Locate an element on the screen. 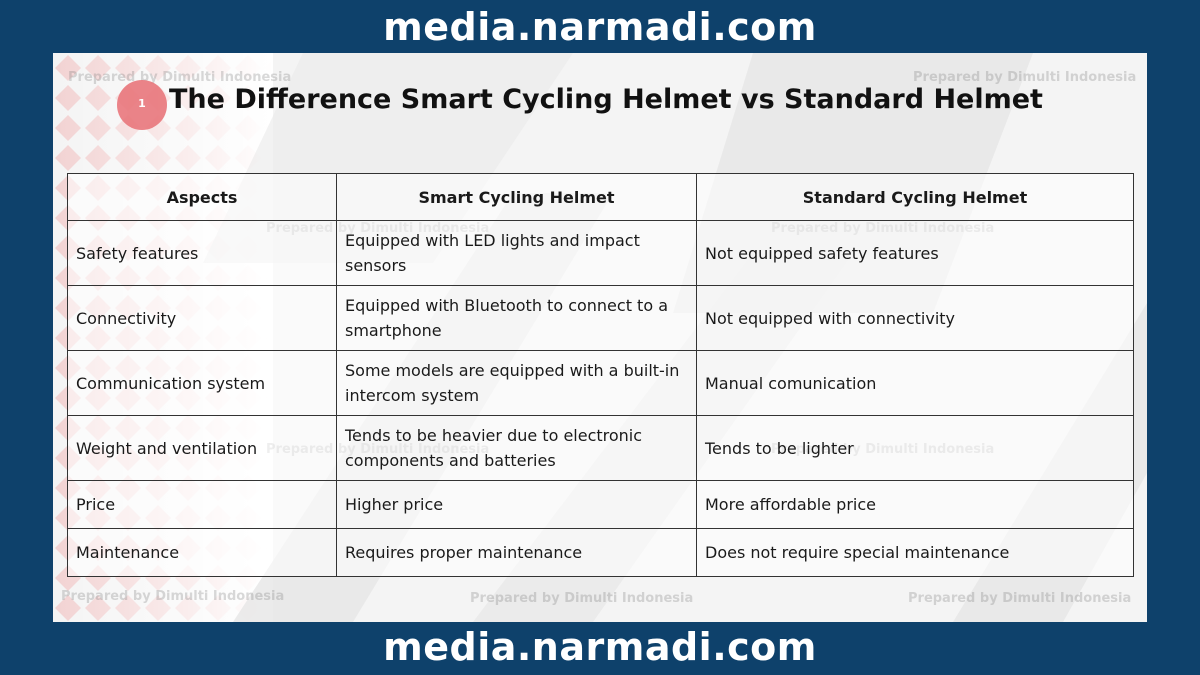 This screenshot has height=675, width=1200. number-badge: 1 is located at coordinates (142, 105).